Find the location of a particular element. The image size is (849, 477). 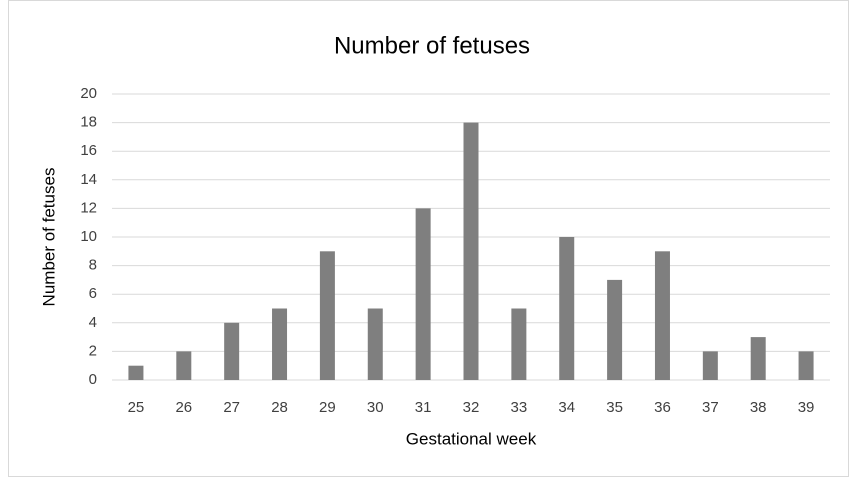

x-tick-label: 35 is located at coordinates (614, 407).